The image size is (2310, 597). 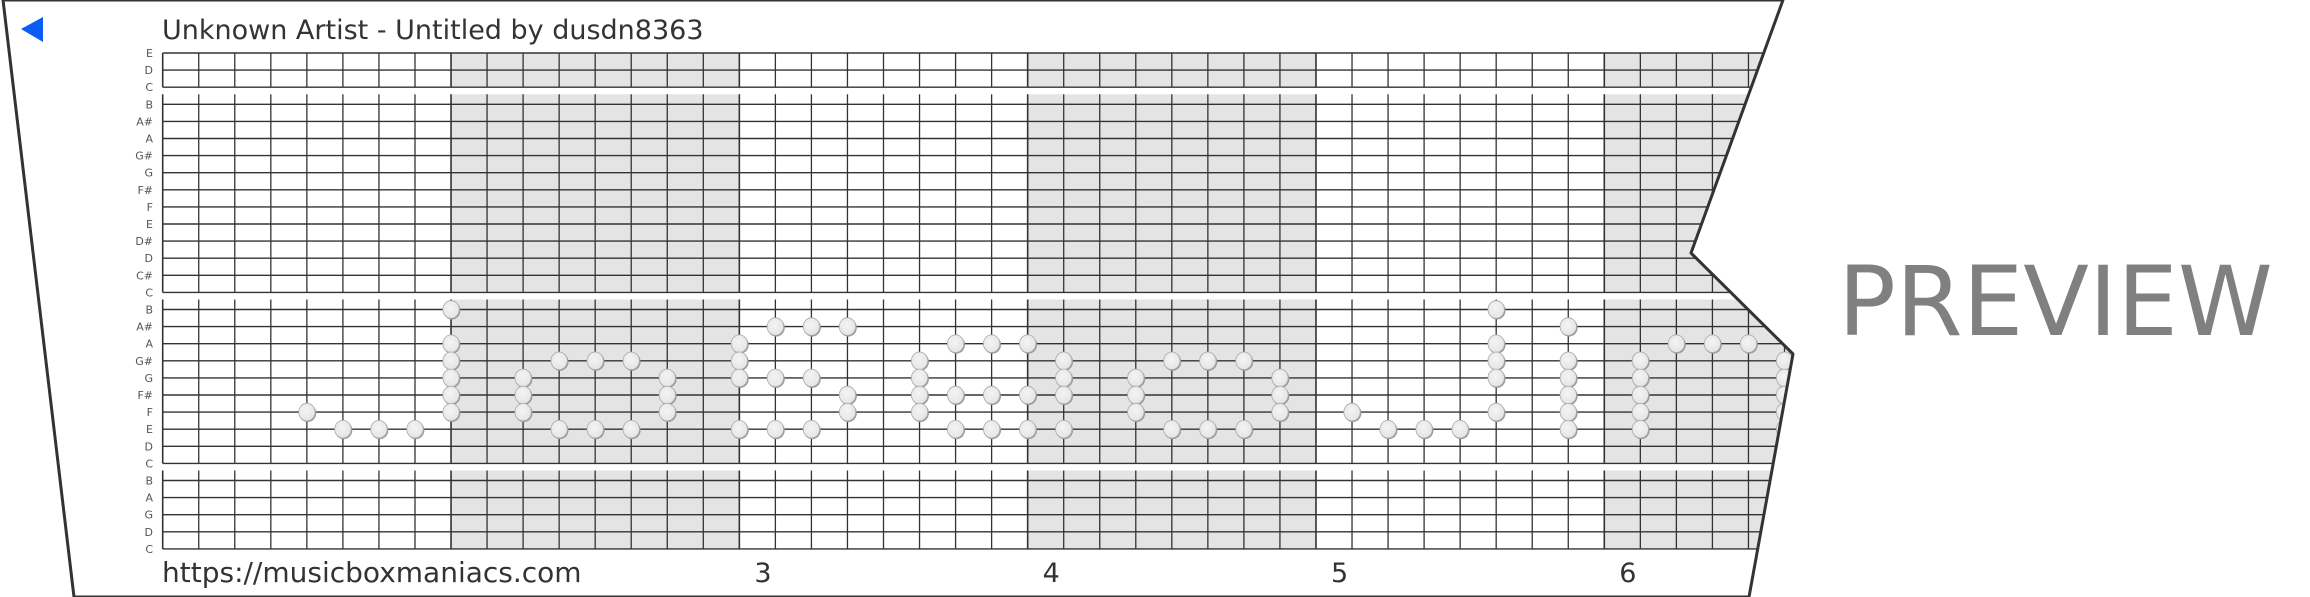 I want to click on pitch-label: C#, so click(x=144, y=275).